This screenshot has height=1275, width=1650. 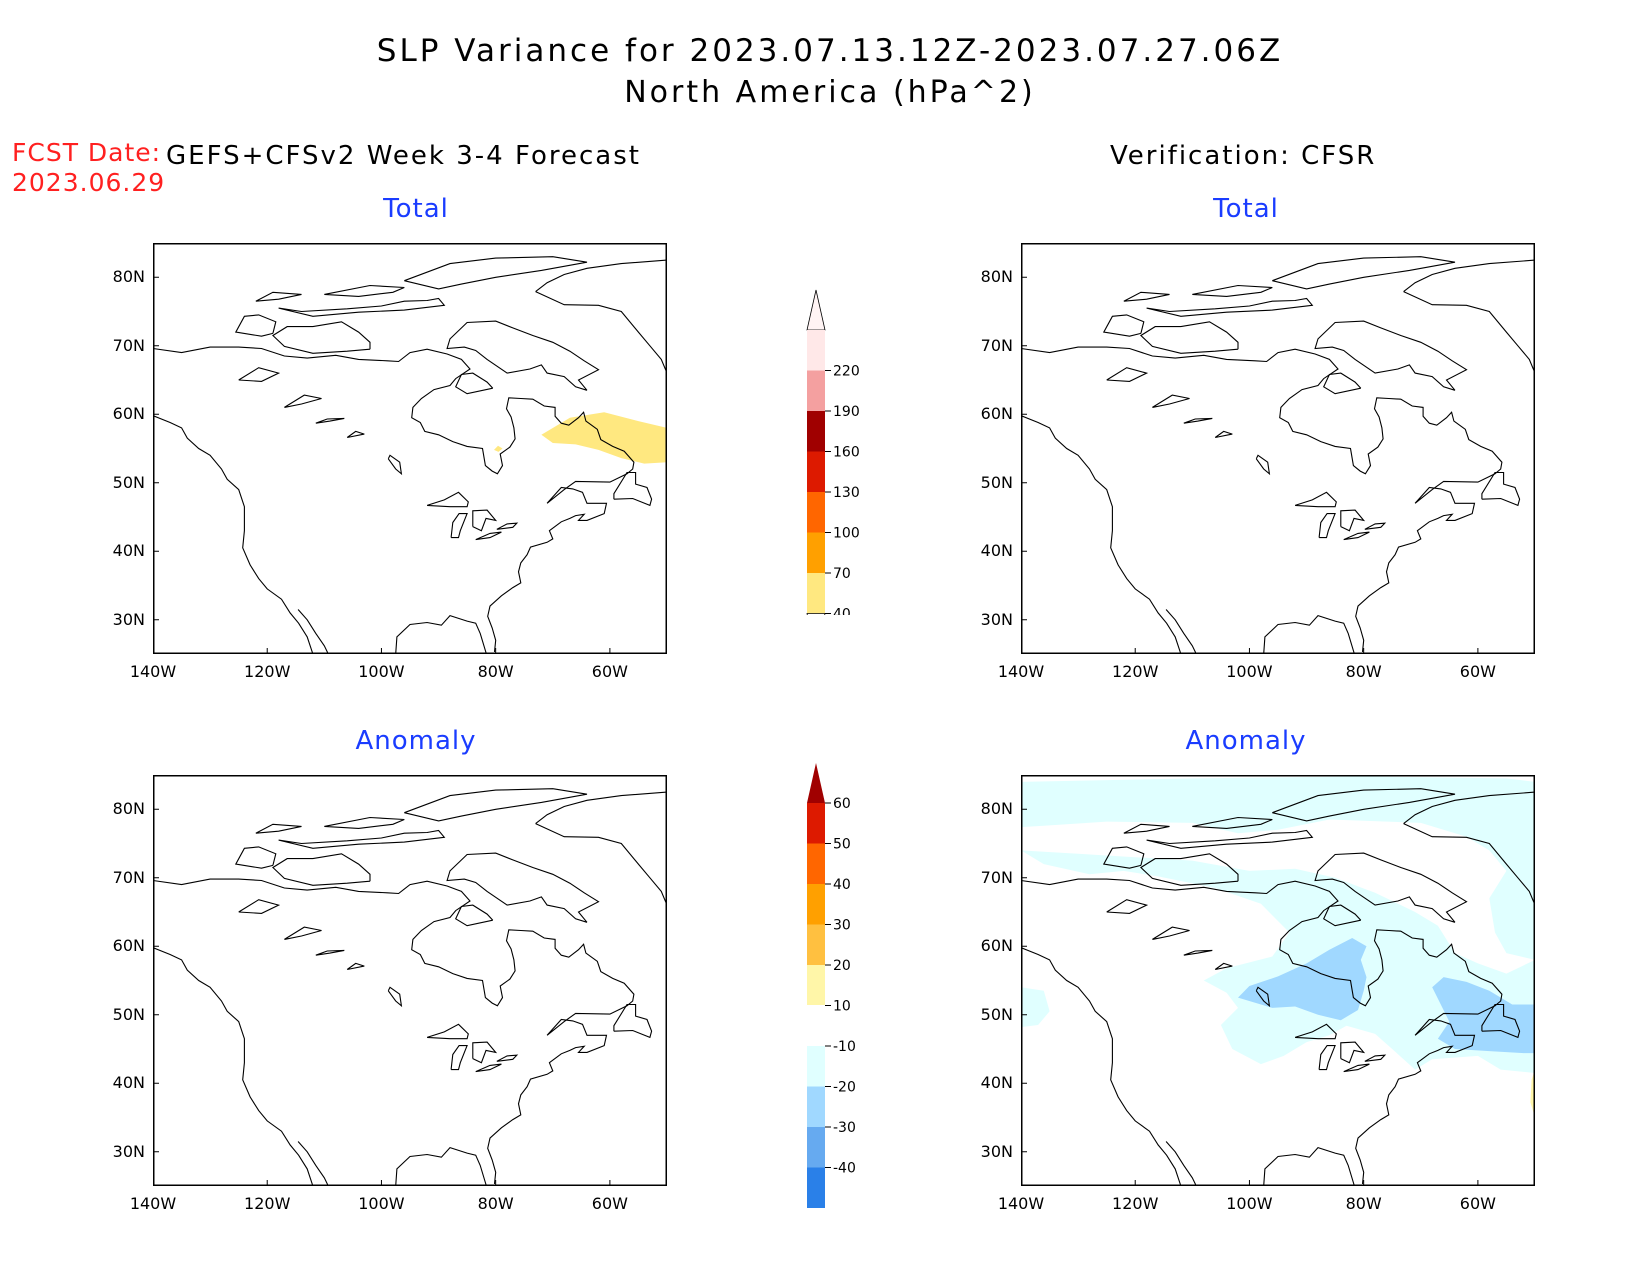 What do you see at coordinates (816, 310) in the screenshot?
I see `colorbar-top-tip` at bounding box center [816, 310].